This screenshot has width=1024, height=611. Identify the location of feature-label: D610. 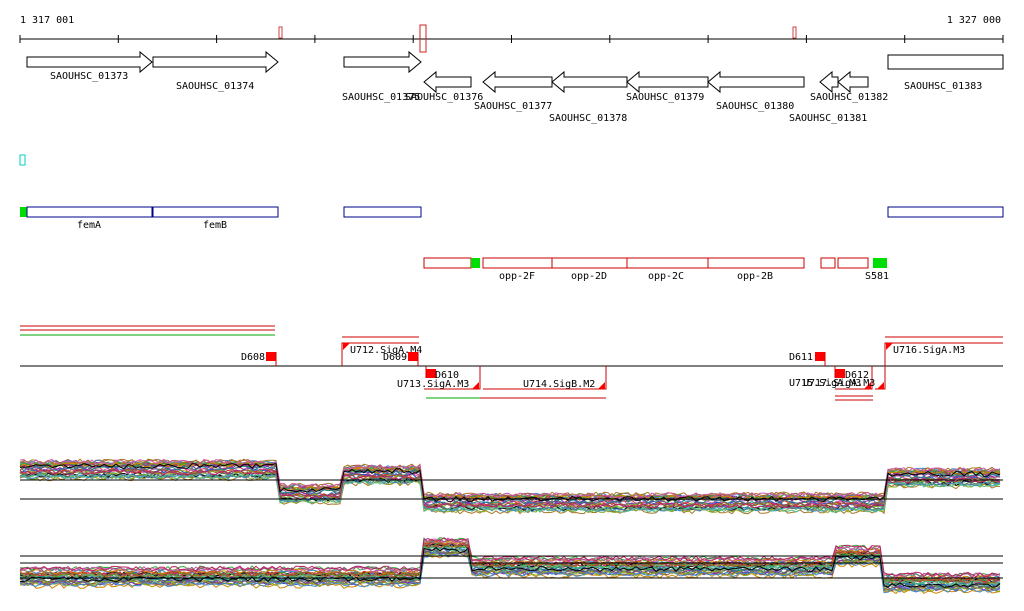
(447, 375).